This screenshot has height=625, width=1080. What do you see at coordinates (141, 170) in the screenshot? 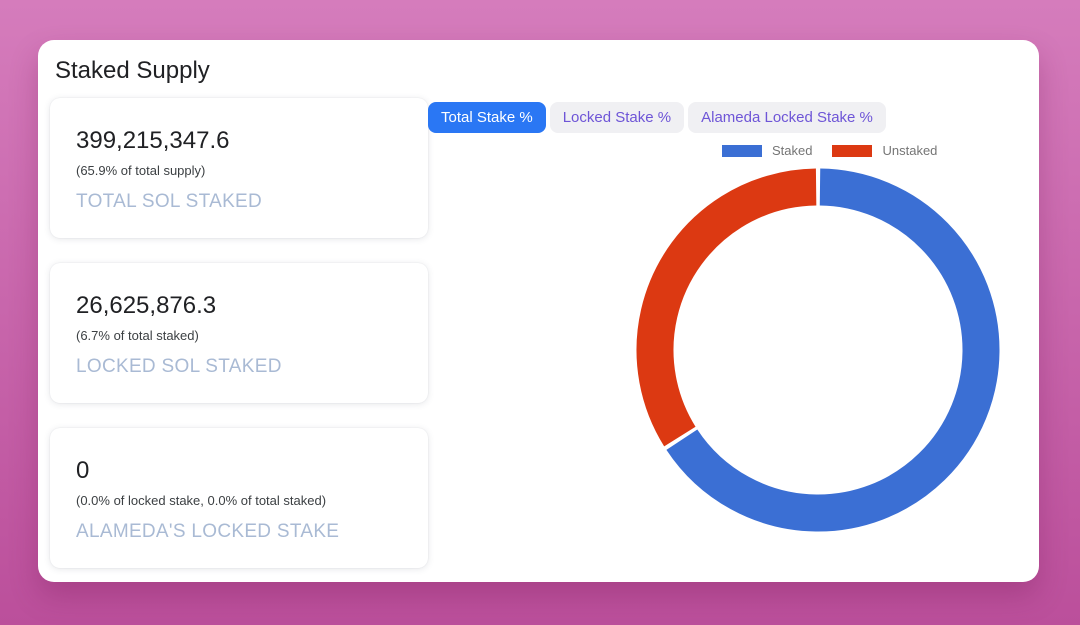
I see `stat-note: (65.9% of total supply)` at bounding box center [141, 170].